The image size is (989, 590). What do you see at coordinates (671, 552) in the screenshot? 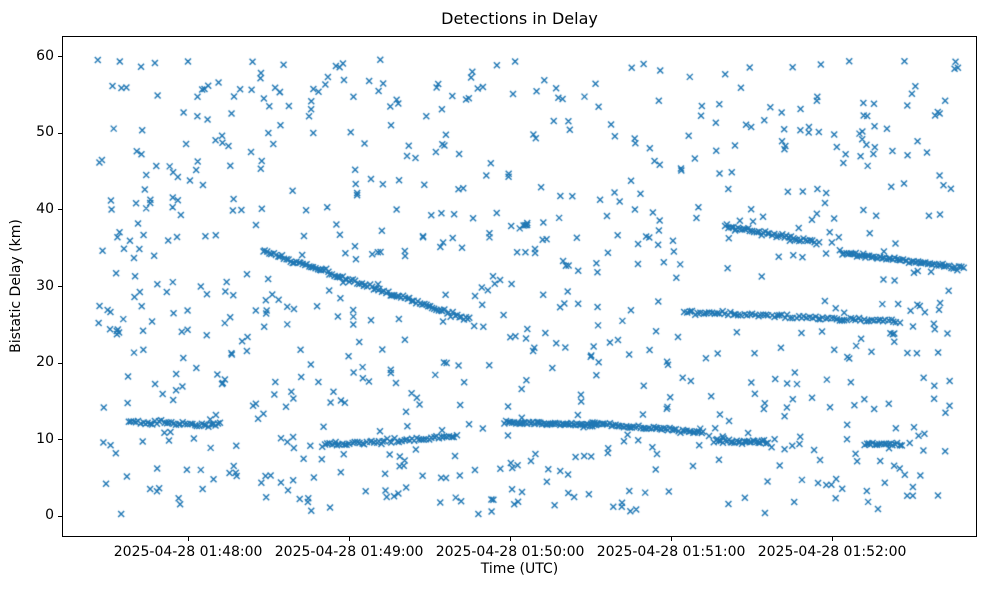
I see `x-tick-label: 2025-04-28 01:51:00` at bounding box center [671, 552].